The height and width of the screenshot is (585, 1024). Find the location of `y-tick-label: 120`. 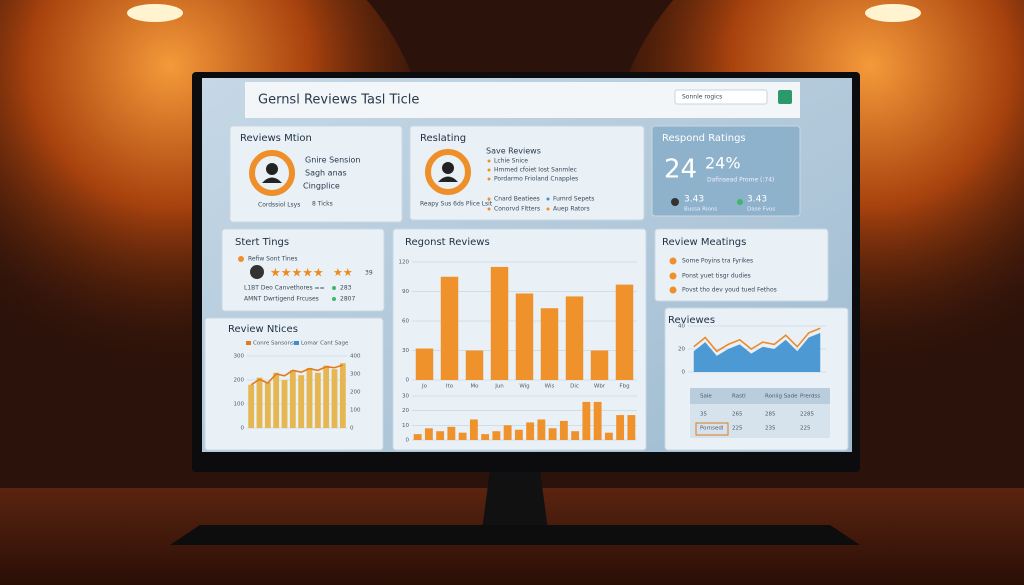

y-tick-label: 120 is located at coordinates (404, 263).